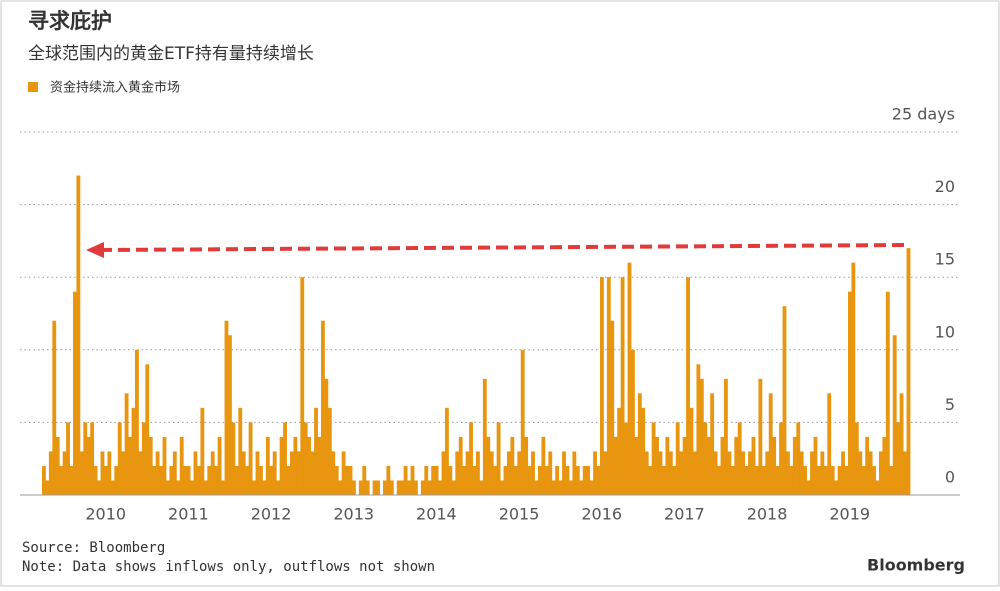 This screenshot has width=1000, height=591. Describe the element at coordinates (95, 250) in the screenshot. I see `arrow-head` at that location.